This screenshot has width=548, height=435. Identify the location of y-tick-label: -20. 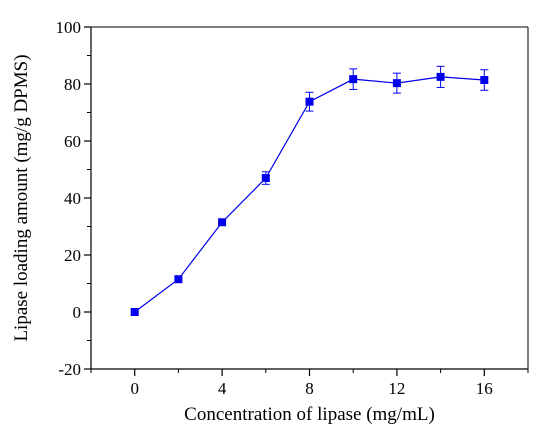
(69, 369).